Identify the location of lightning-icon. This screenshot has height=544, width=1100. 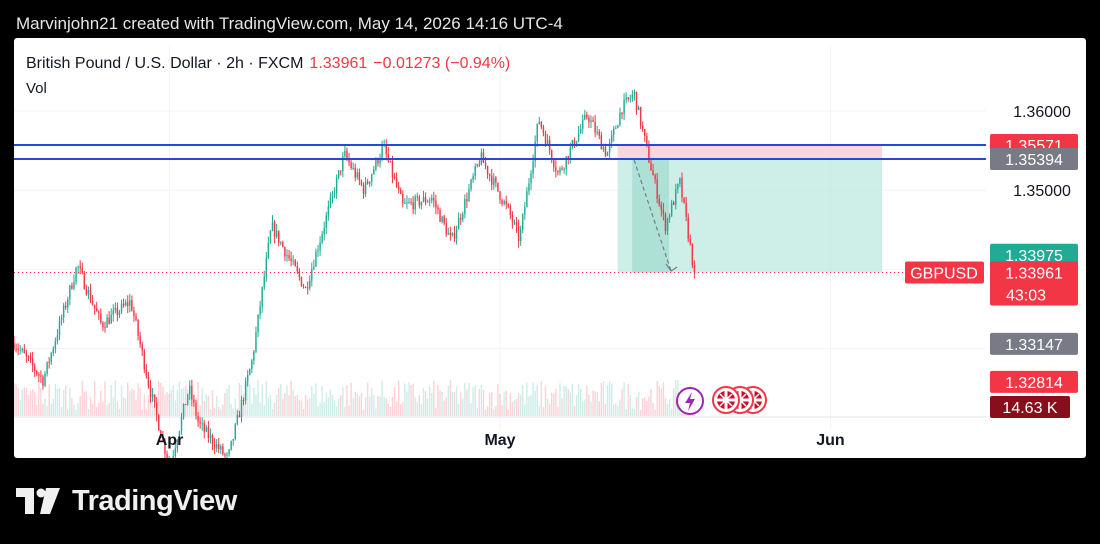
(690, 401).